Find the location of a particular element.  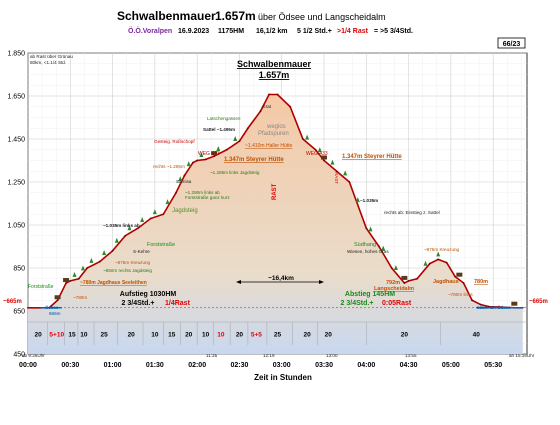

x-tick-label: 03:00 is located at coordinates (282, 365).